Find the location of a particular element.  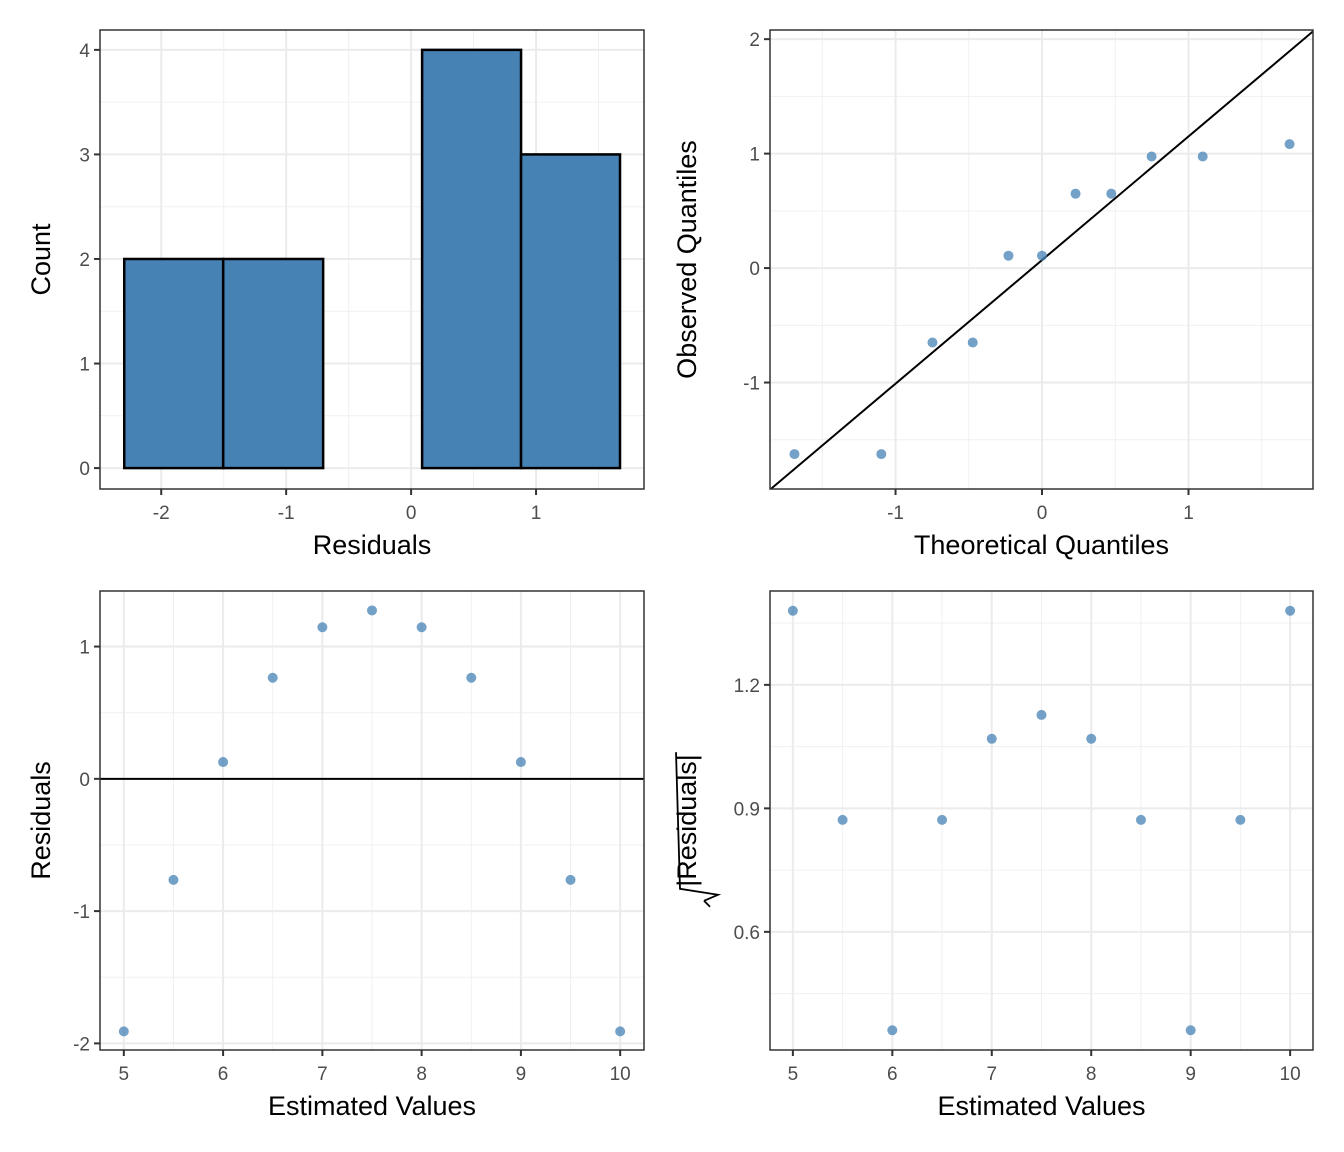

x-tick-label: -2 is located at coordinates (161, 513).